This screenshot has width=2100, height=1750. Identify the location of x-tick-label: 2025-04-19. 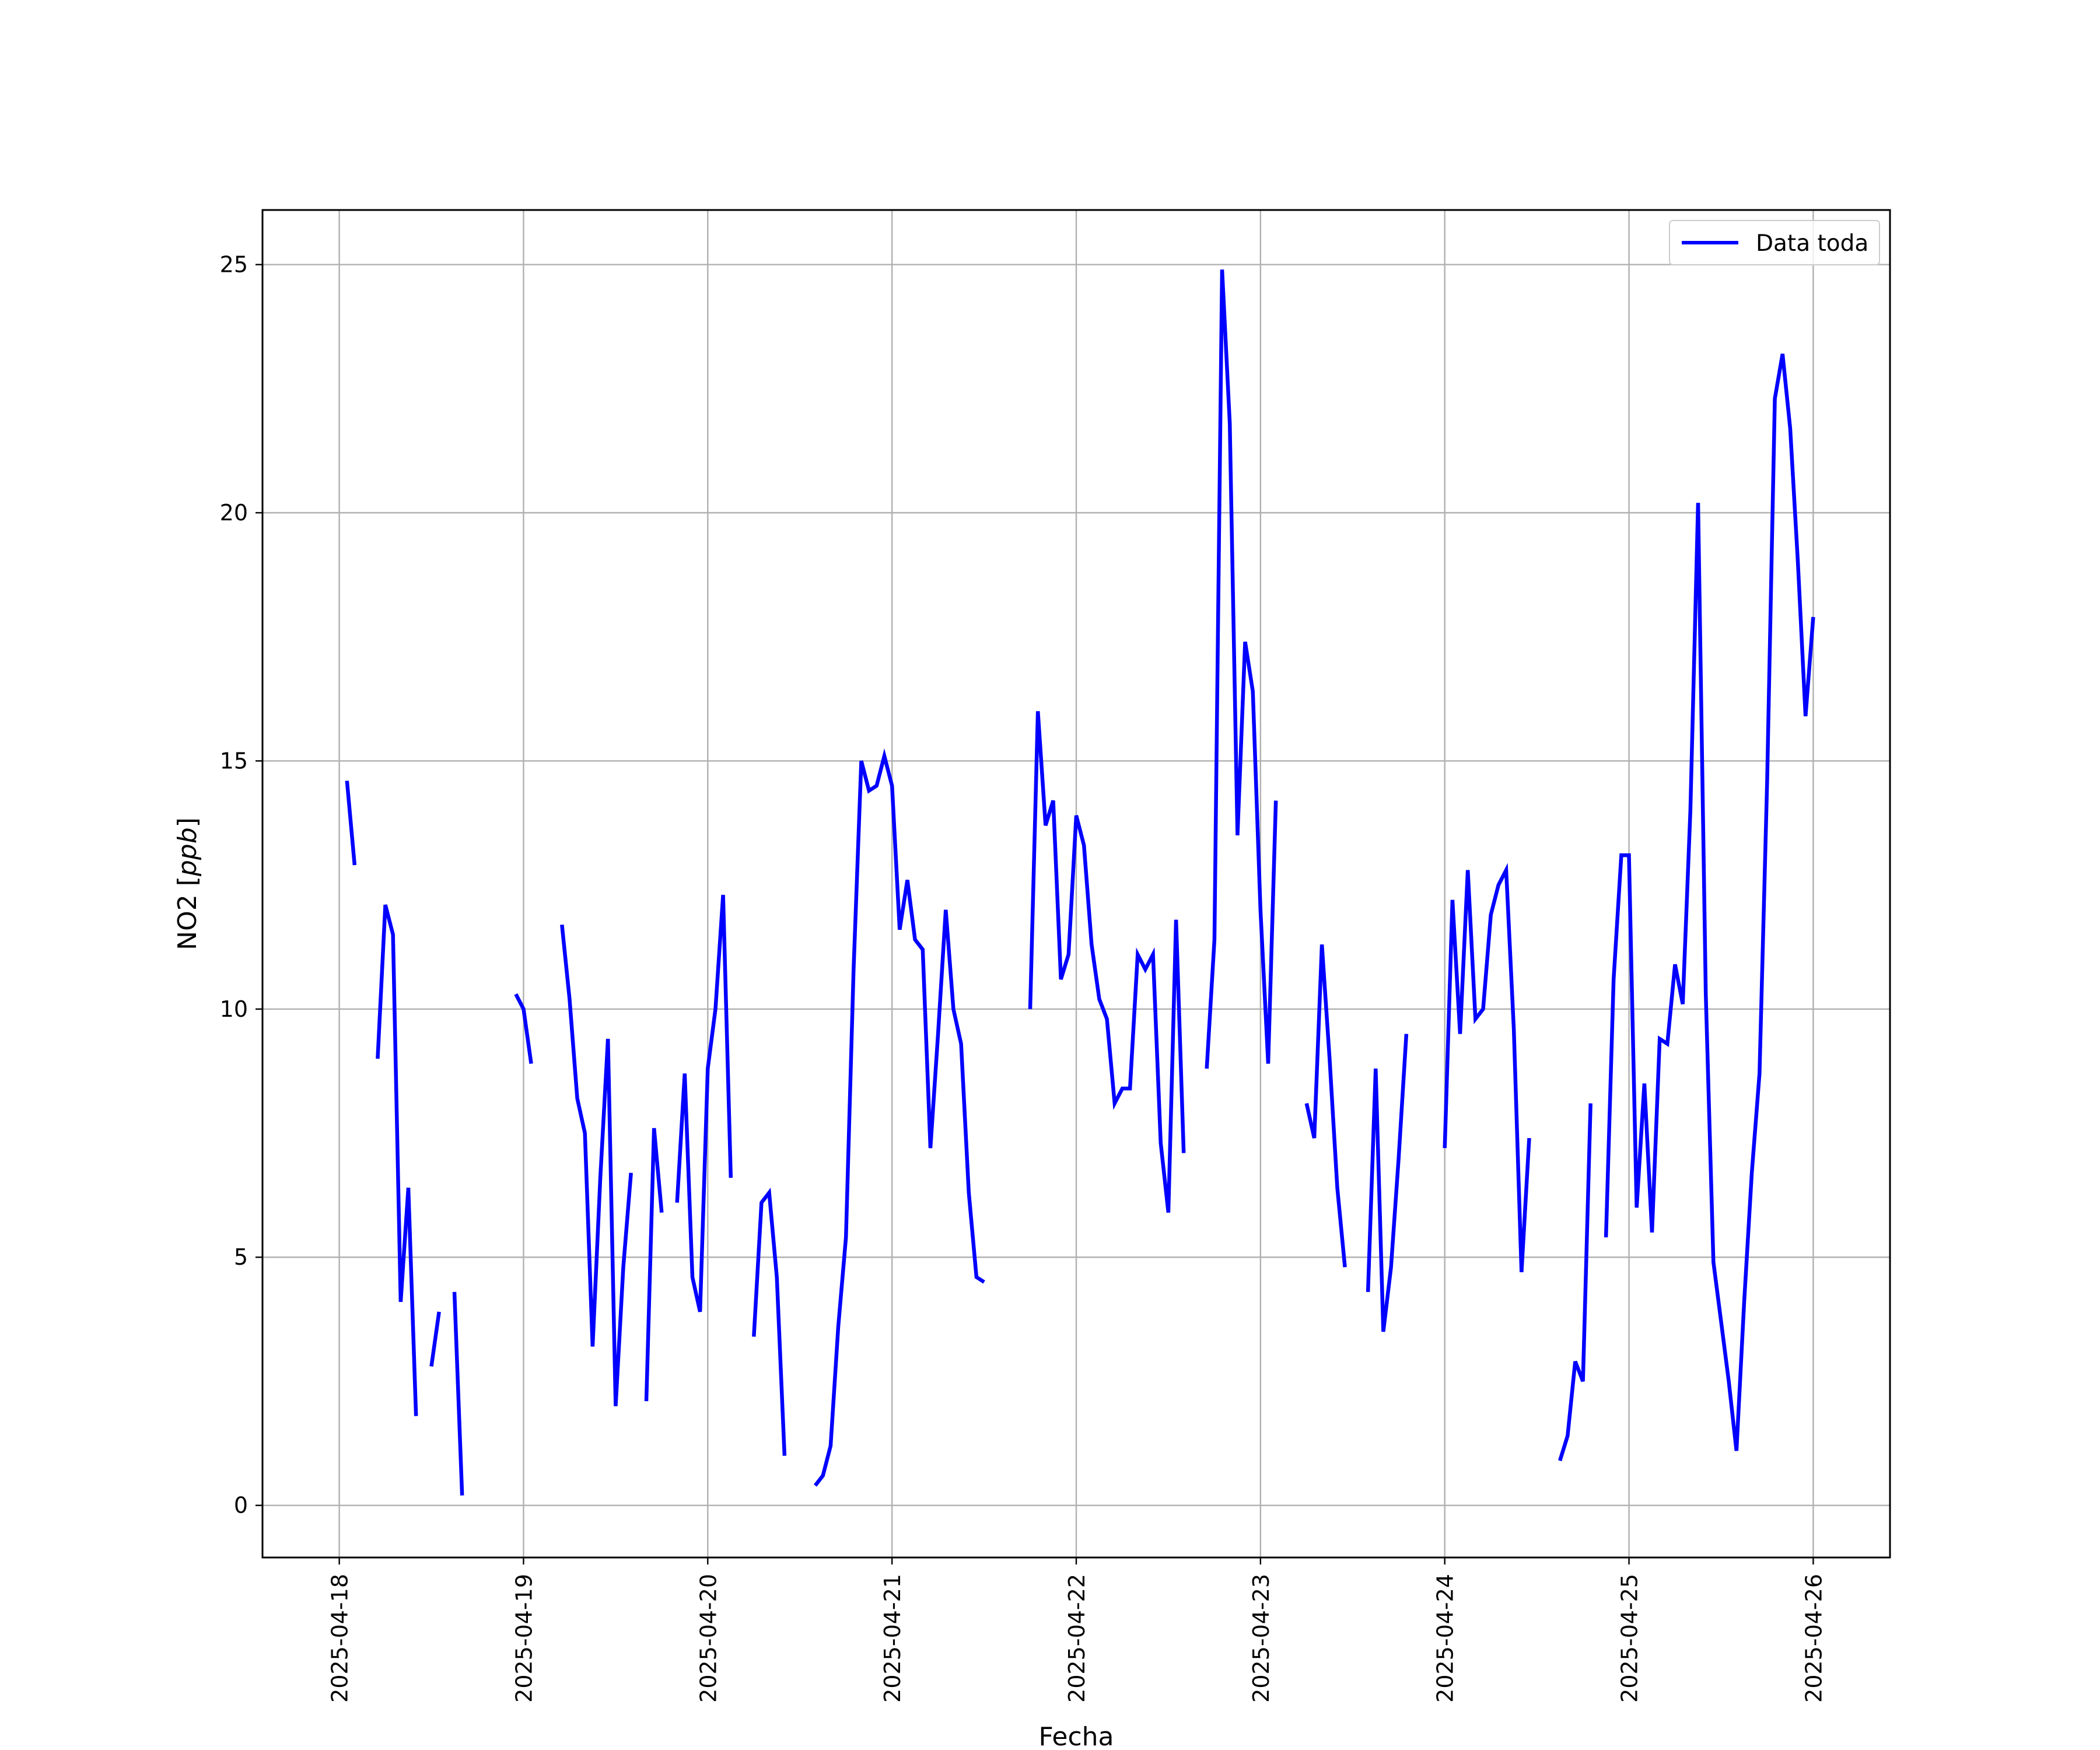
(524, 1638).